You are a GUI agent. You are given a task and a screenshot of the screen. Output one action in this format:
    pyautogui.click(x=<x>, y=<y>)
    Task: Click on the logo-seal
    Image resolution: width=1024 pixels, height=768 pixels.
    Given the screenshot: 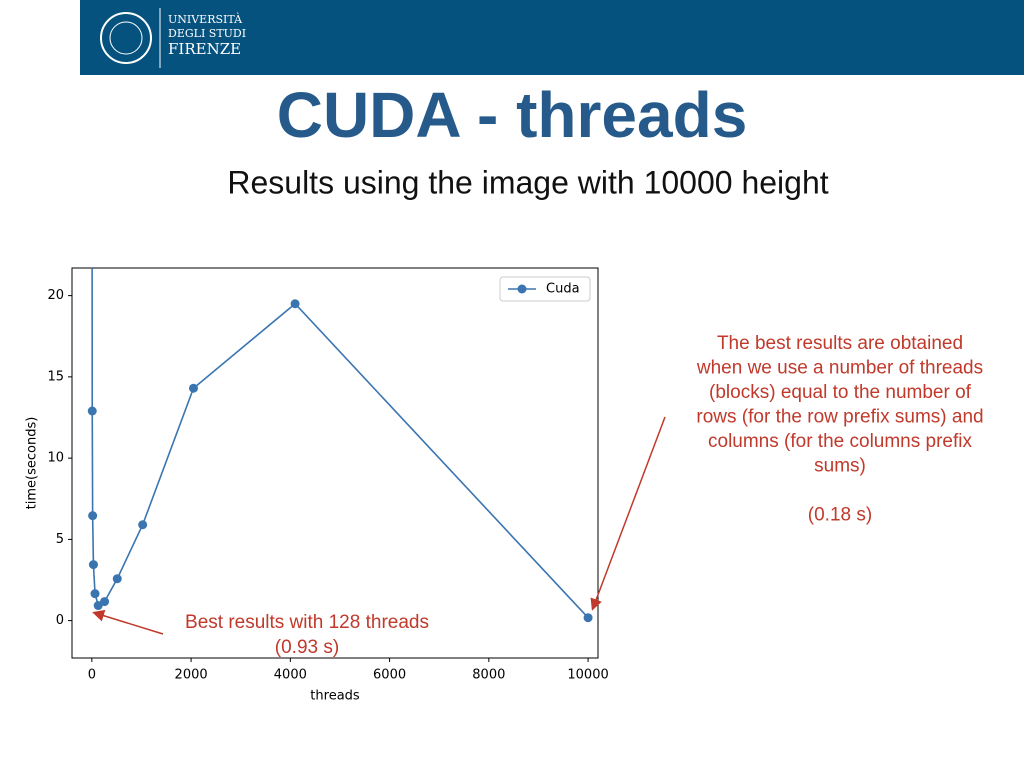 What is the action you would take?
    pyautogui.click(x=126, y=38)
    